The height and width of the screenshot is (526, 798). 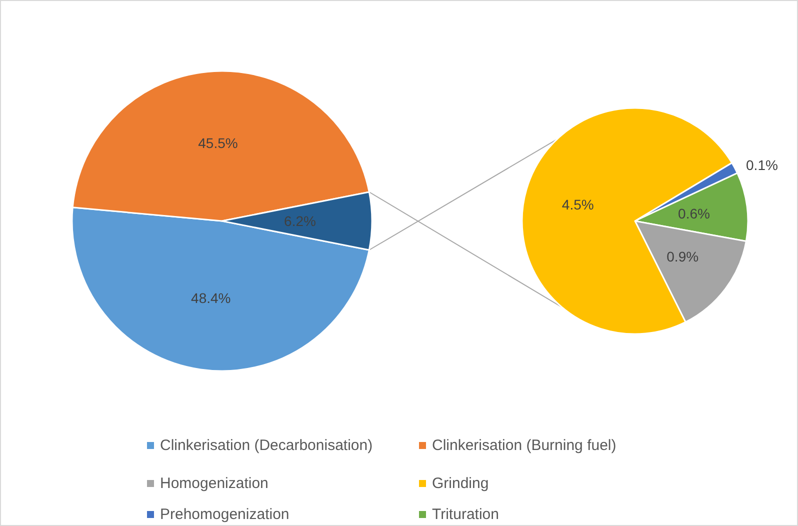 What do you see at coordinates (762, 165) in the screenshot?
I see `data-label: 0.1%` at bounding box center [762, 165].